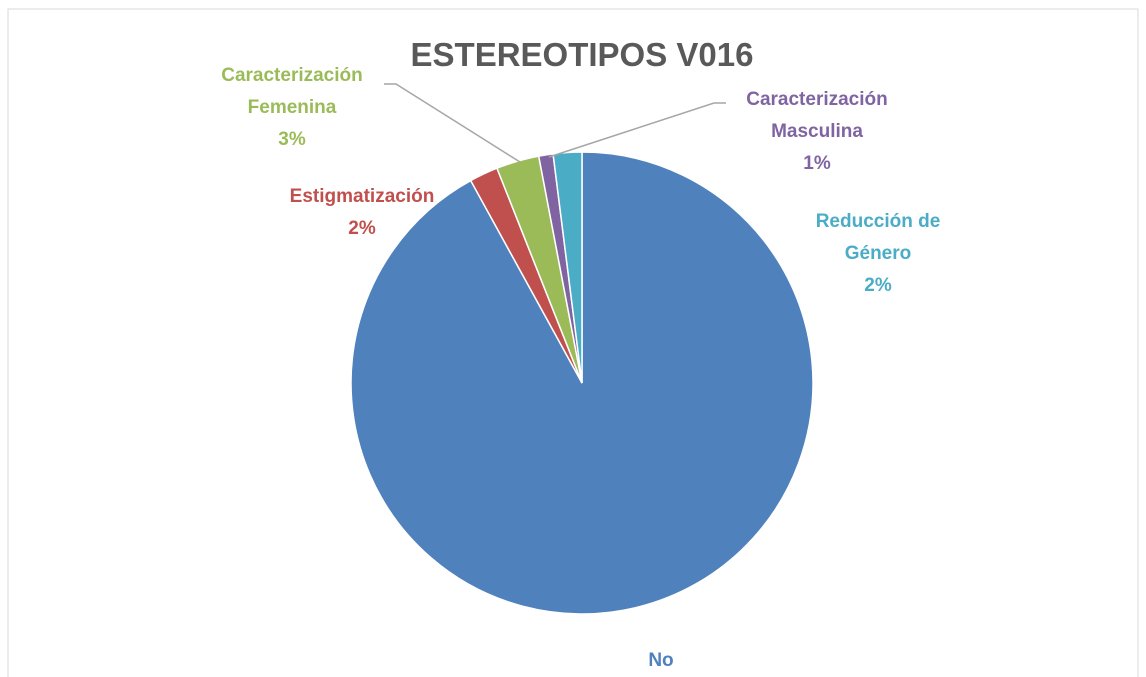 This screenshot has width=1146, height=677. I want to click on data-label: No92%, so click(661, 661).